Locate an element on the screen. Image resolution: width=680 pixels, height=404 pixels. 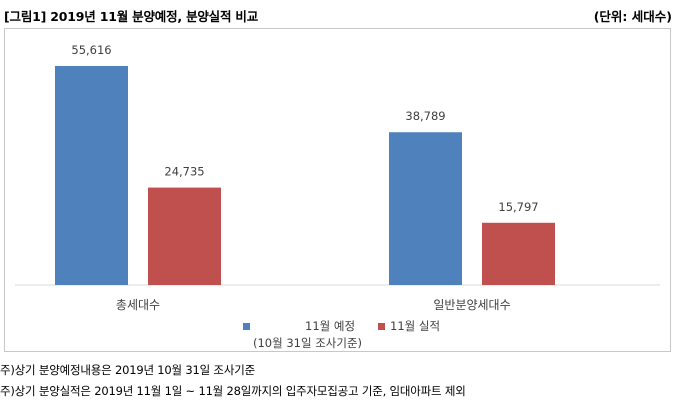
chart-legend: 11월 예정 11월 실적 (10월 31일 조사기준) is located at coordinates (341, 334).